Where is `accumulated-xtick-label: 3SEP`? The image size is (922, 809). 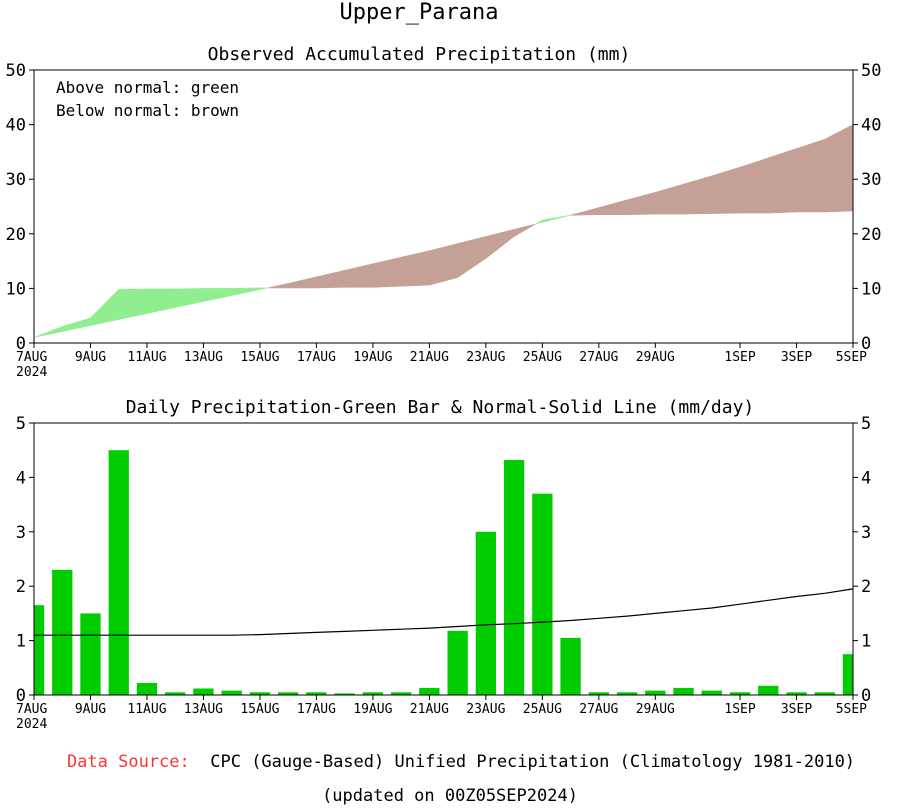
accumulated-xtick-label: 3SEP is located at coordinates (796, 357).